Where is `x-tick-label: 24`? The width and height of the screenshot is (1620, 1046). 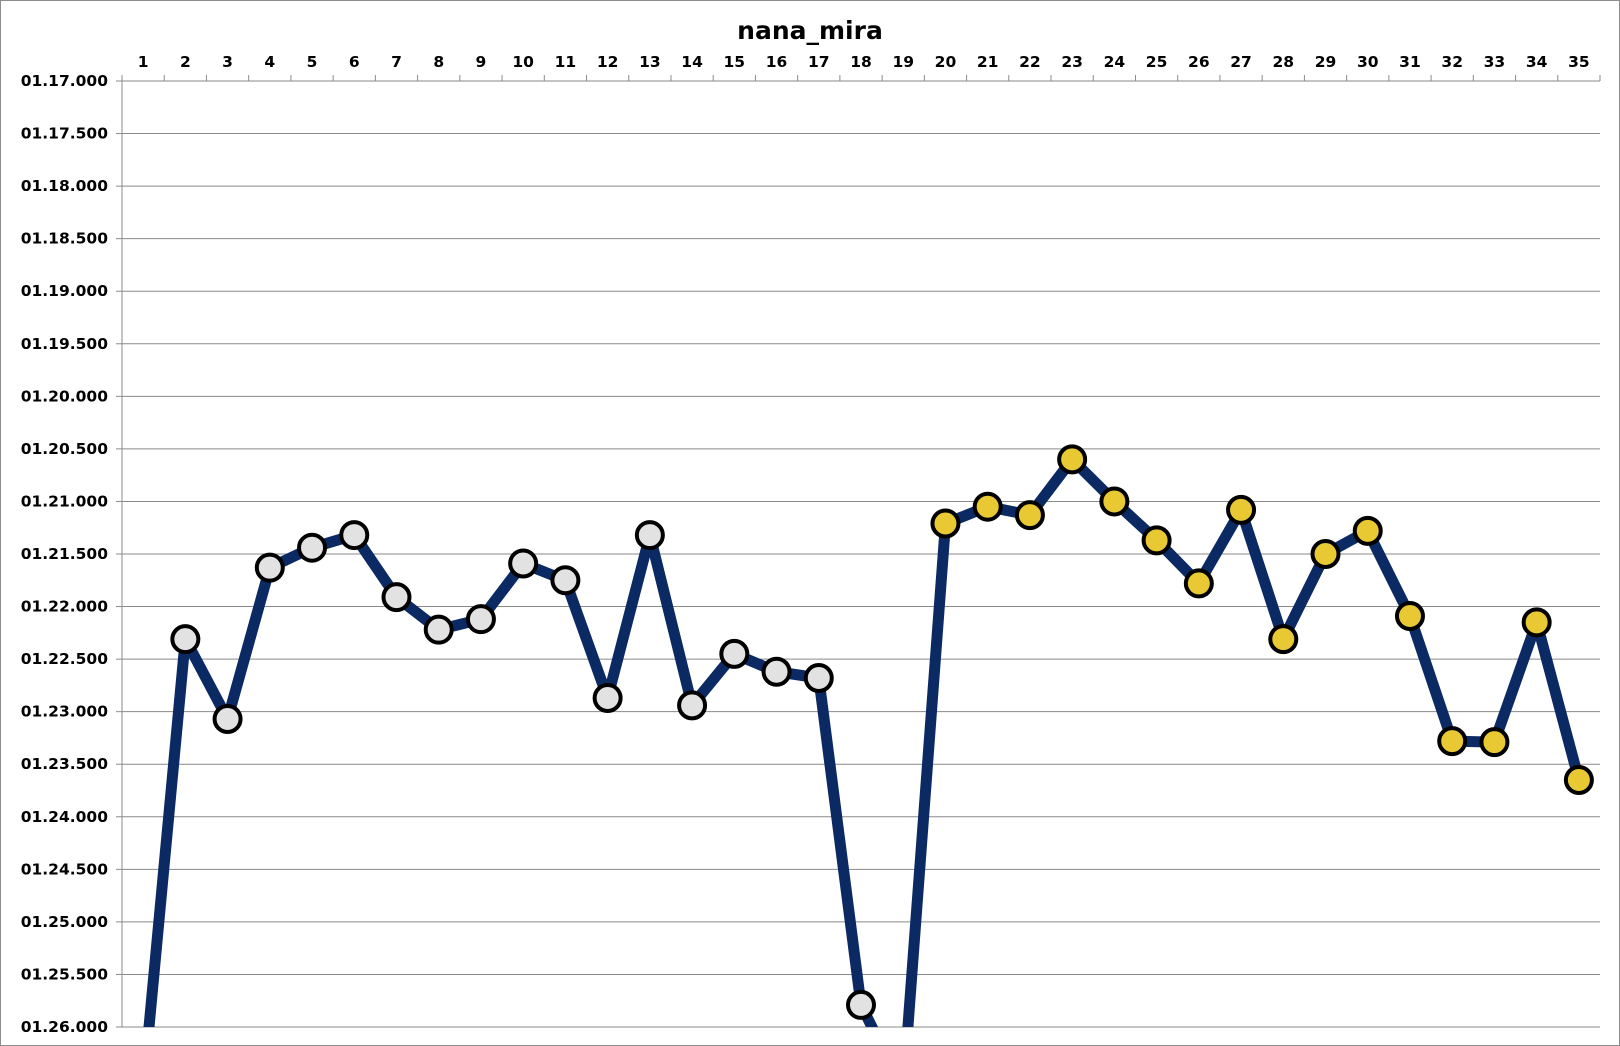 x-tick-label: 24 is located at coordinates (1115, 62).